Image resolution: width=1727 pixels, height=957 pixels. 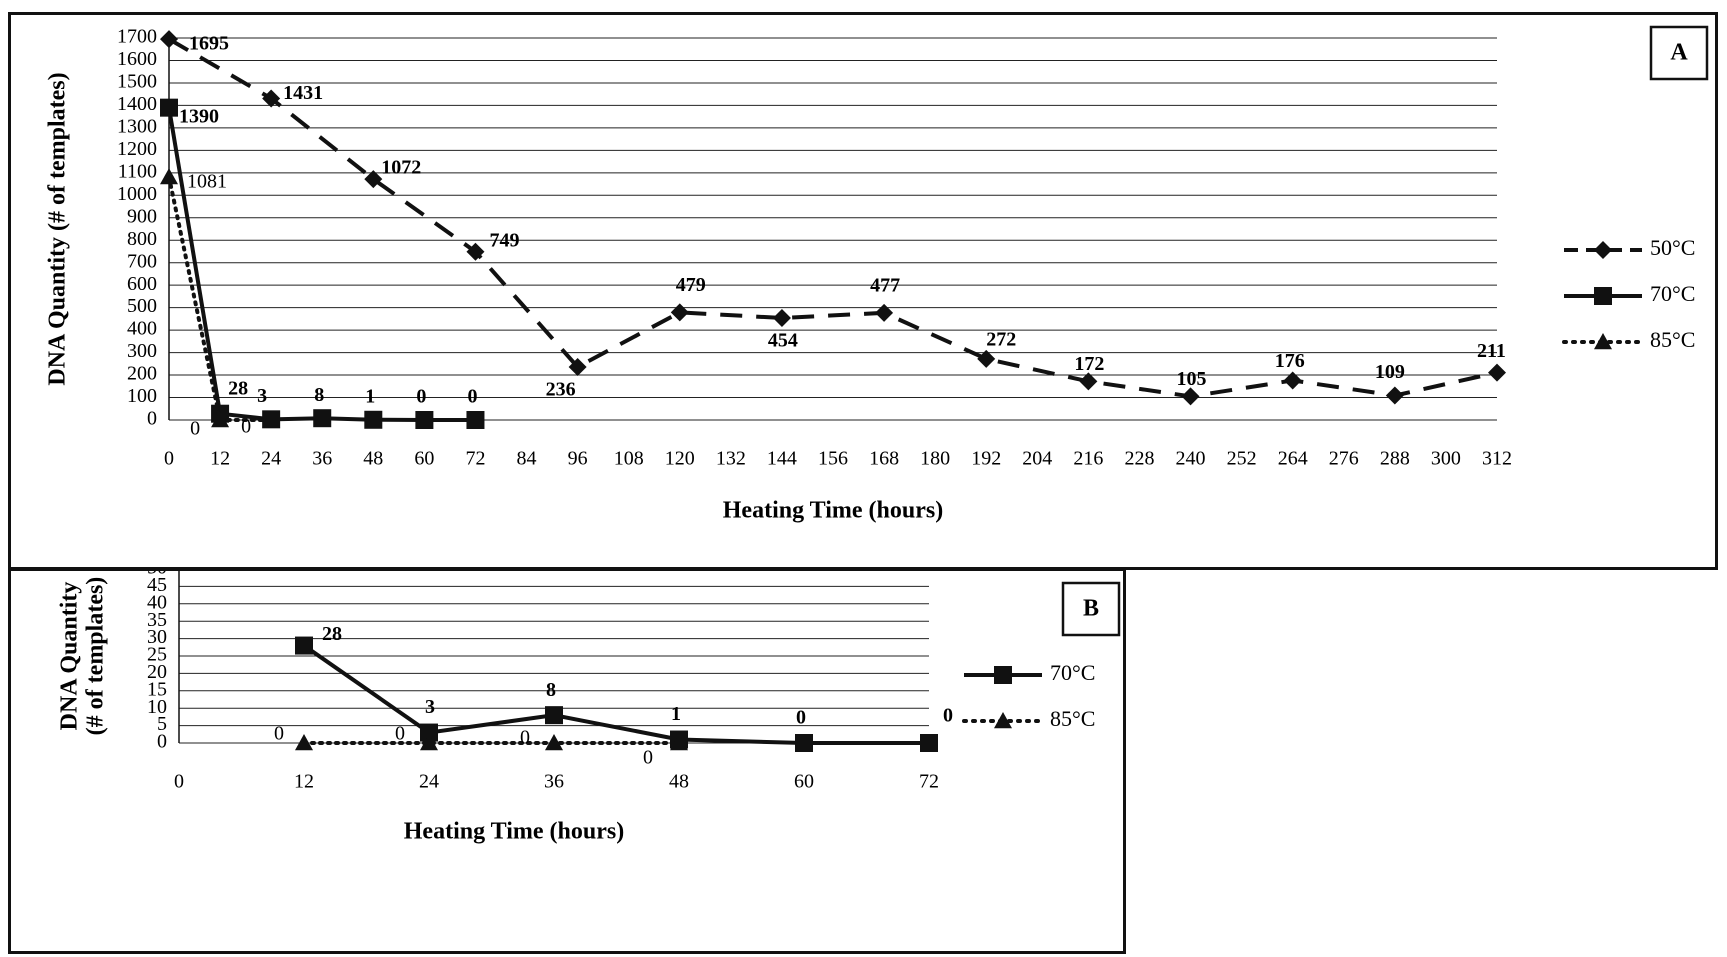 I want to click on data-label: 1072, so click(x=401, y=168).